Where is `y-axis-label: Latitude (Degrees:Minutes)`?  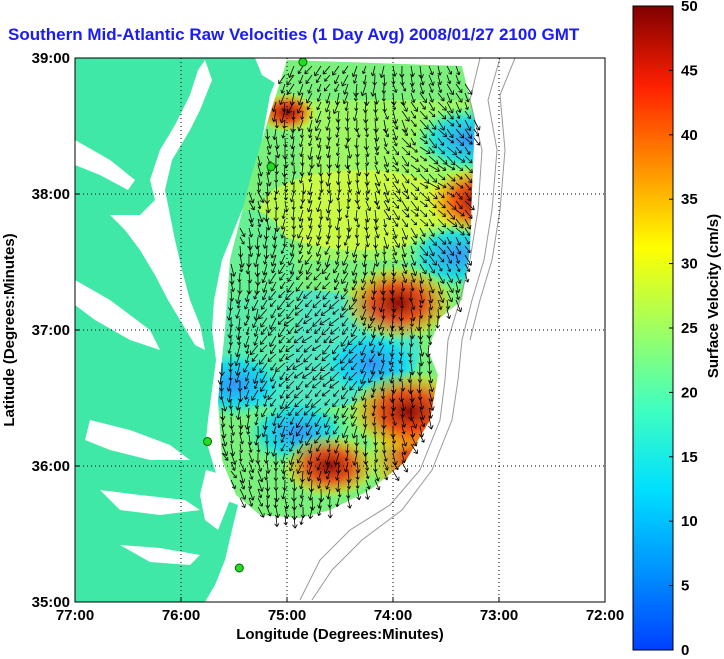 y-axis-label: Latitude (Degrees:Minutes) is located at coordinates (9, 329).